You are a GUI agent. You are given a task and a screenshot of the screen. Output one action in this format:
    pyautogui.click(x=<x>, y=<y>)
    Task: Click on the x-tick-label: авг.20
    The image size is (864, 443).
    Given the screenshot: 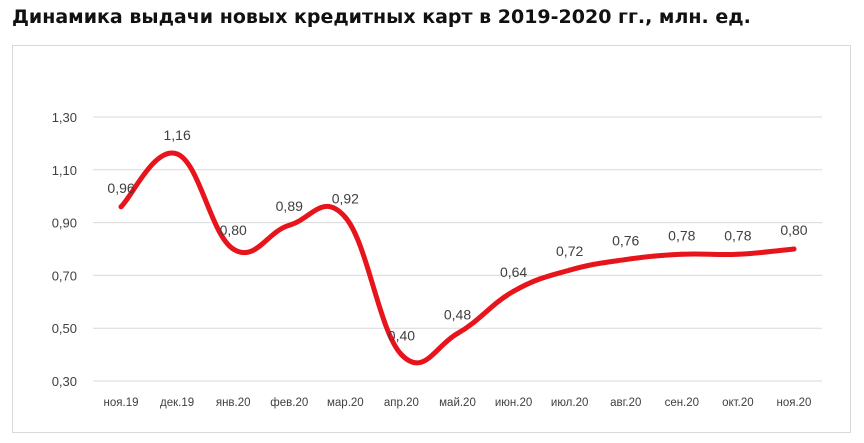 What is the action you would take?
    pyautogui.click(x=625, y=403)
    